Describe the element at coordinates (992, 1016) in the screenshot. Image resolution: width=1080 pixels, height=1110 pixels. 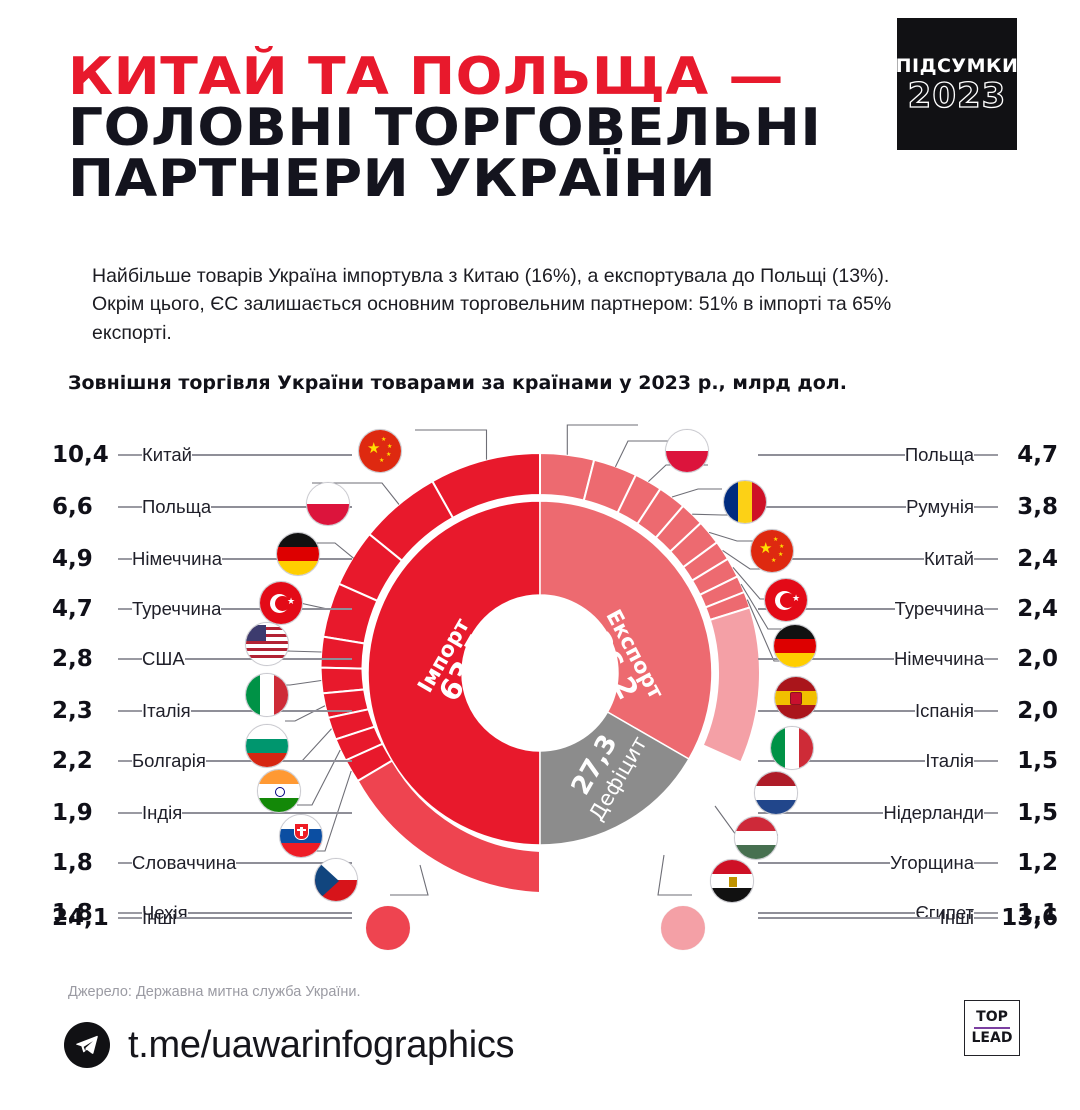
I see `toplead-top: TOP` at that location.